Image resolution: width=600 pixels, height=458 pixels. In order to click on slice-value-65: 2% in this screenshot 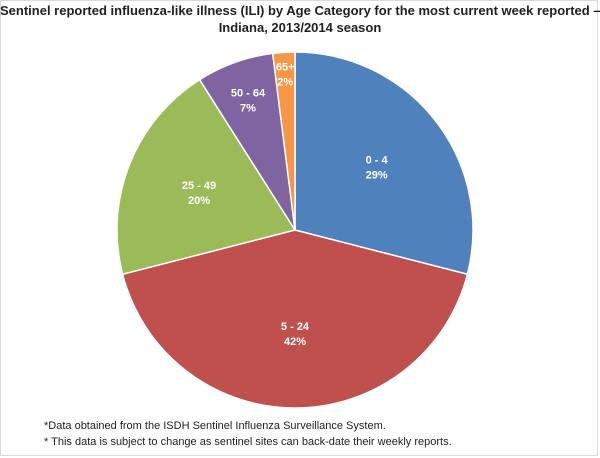, I will do `click(285, 83)`.